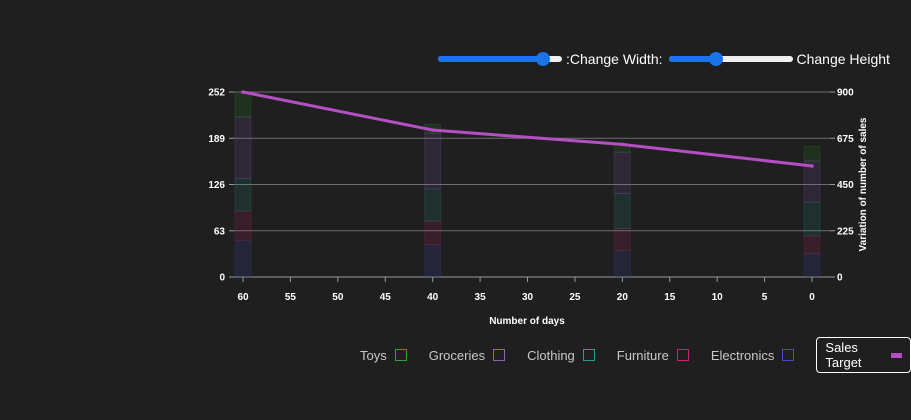  I want to click on change-height-label: Change Height, so click(843, 59).